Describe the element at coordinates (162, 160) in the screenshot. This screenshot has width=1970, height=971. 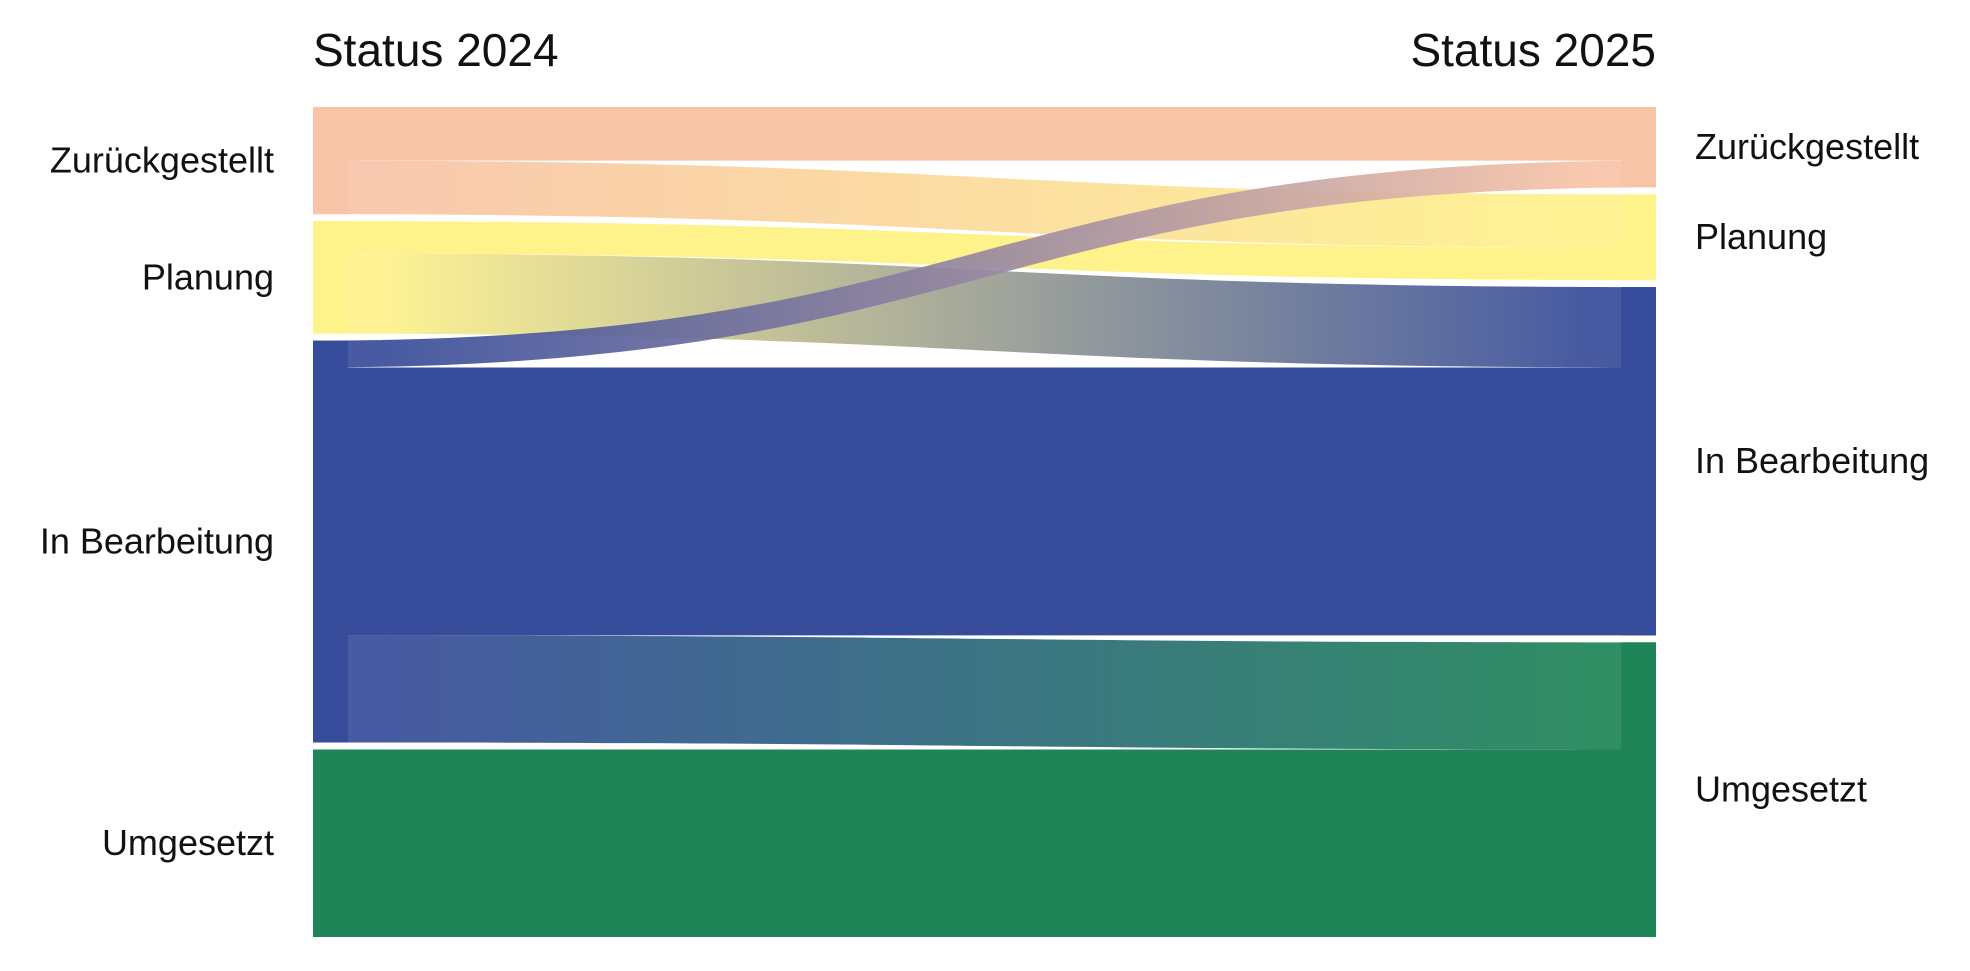
I see `node-label-left-zur: Zurückgestellt` at that location.